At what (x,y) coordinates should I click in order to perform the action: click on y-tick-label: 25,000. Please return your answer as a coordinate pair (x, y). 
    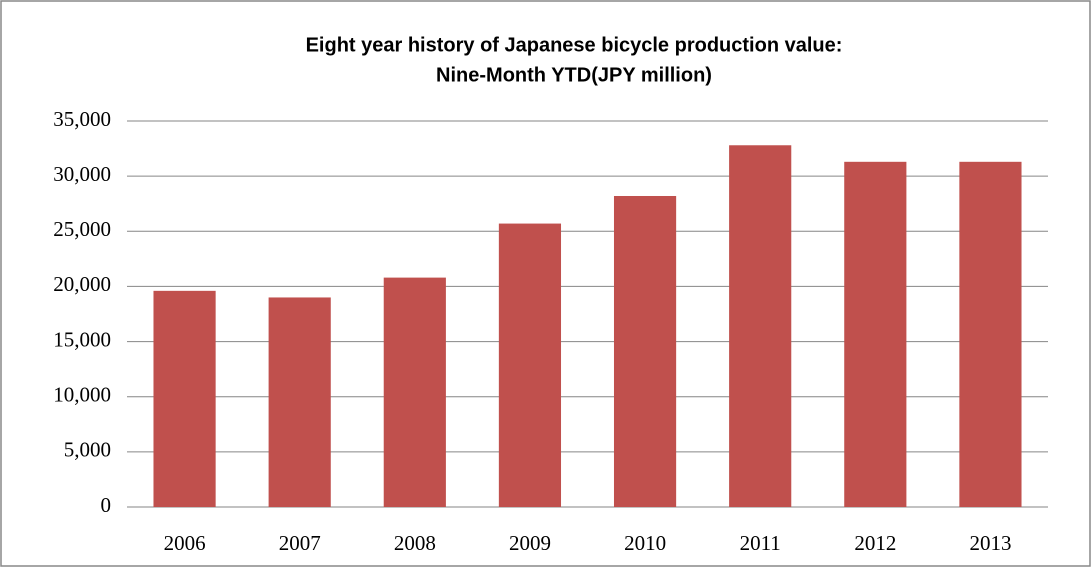
    Looking at the image, I should click on (82, 229).